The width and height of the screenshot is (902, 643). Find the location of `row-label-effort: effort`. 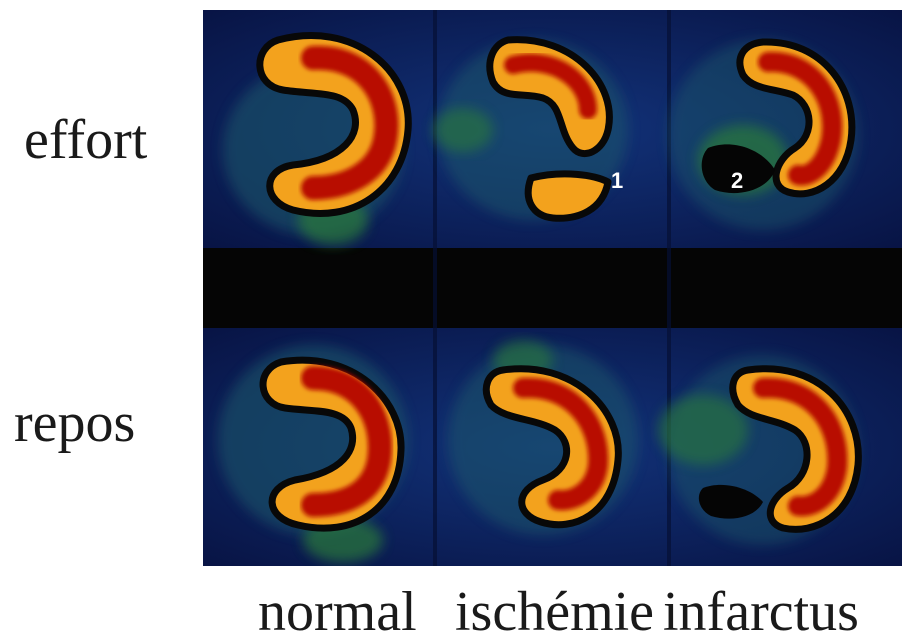

row-label-effort: effort is located at coordinates (86, 140).